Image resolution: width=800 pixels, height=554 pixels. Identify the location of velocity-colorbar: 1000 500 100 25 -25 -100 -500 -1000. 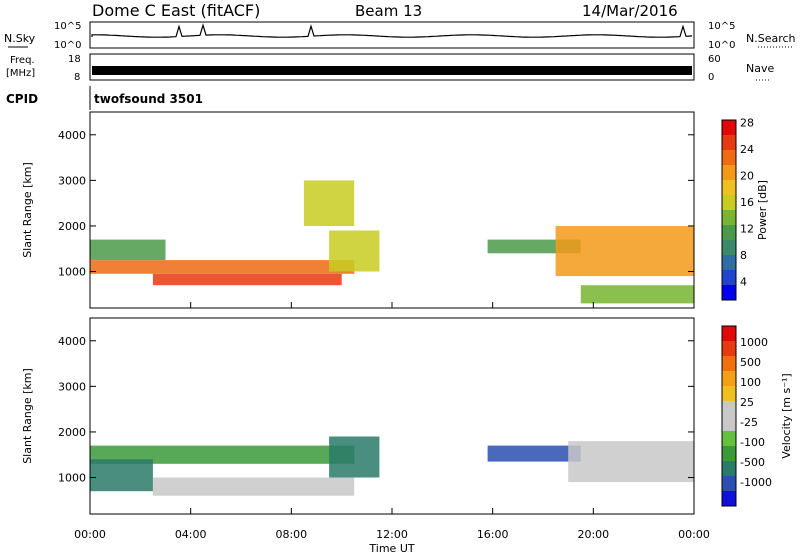
(746, 416).